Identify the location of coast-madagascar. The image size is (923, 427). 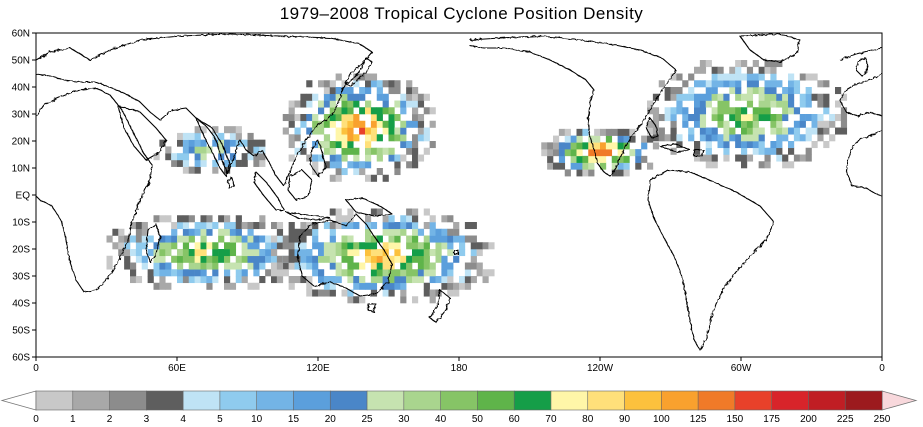
(153, 243).